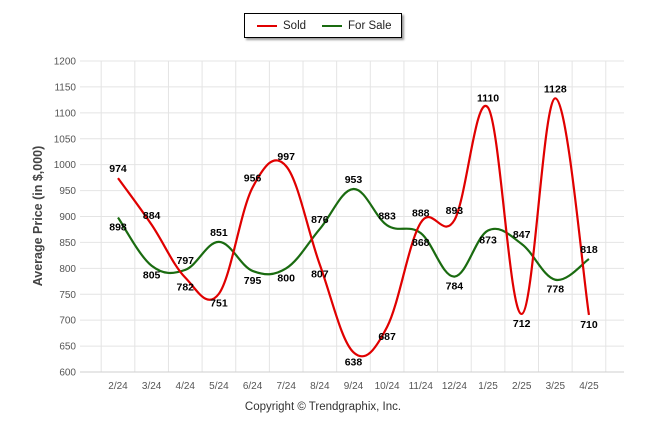  What do you see at coordinates (421, 214) in the screenshot?
I see `data-label-sold: 888` at bounding box center [421, 214].